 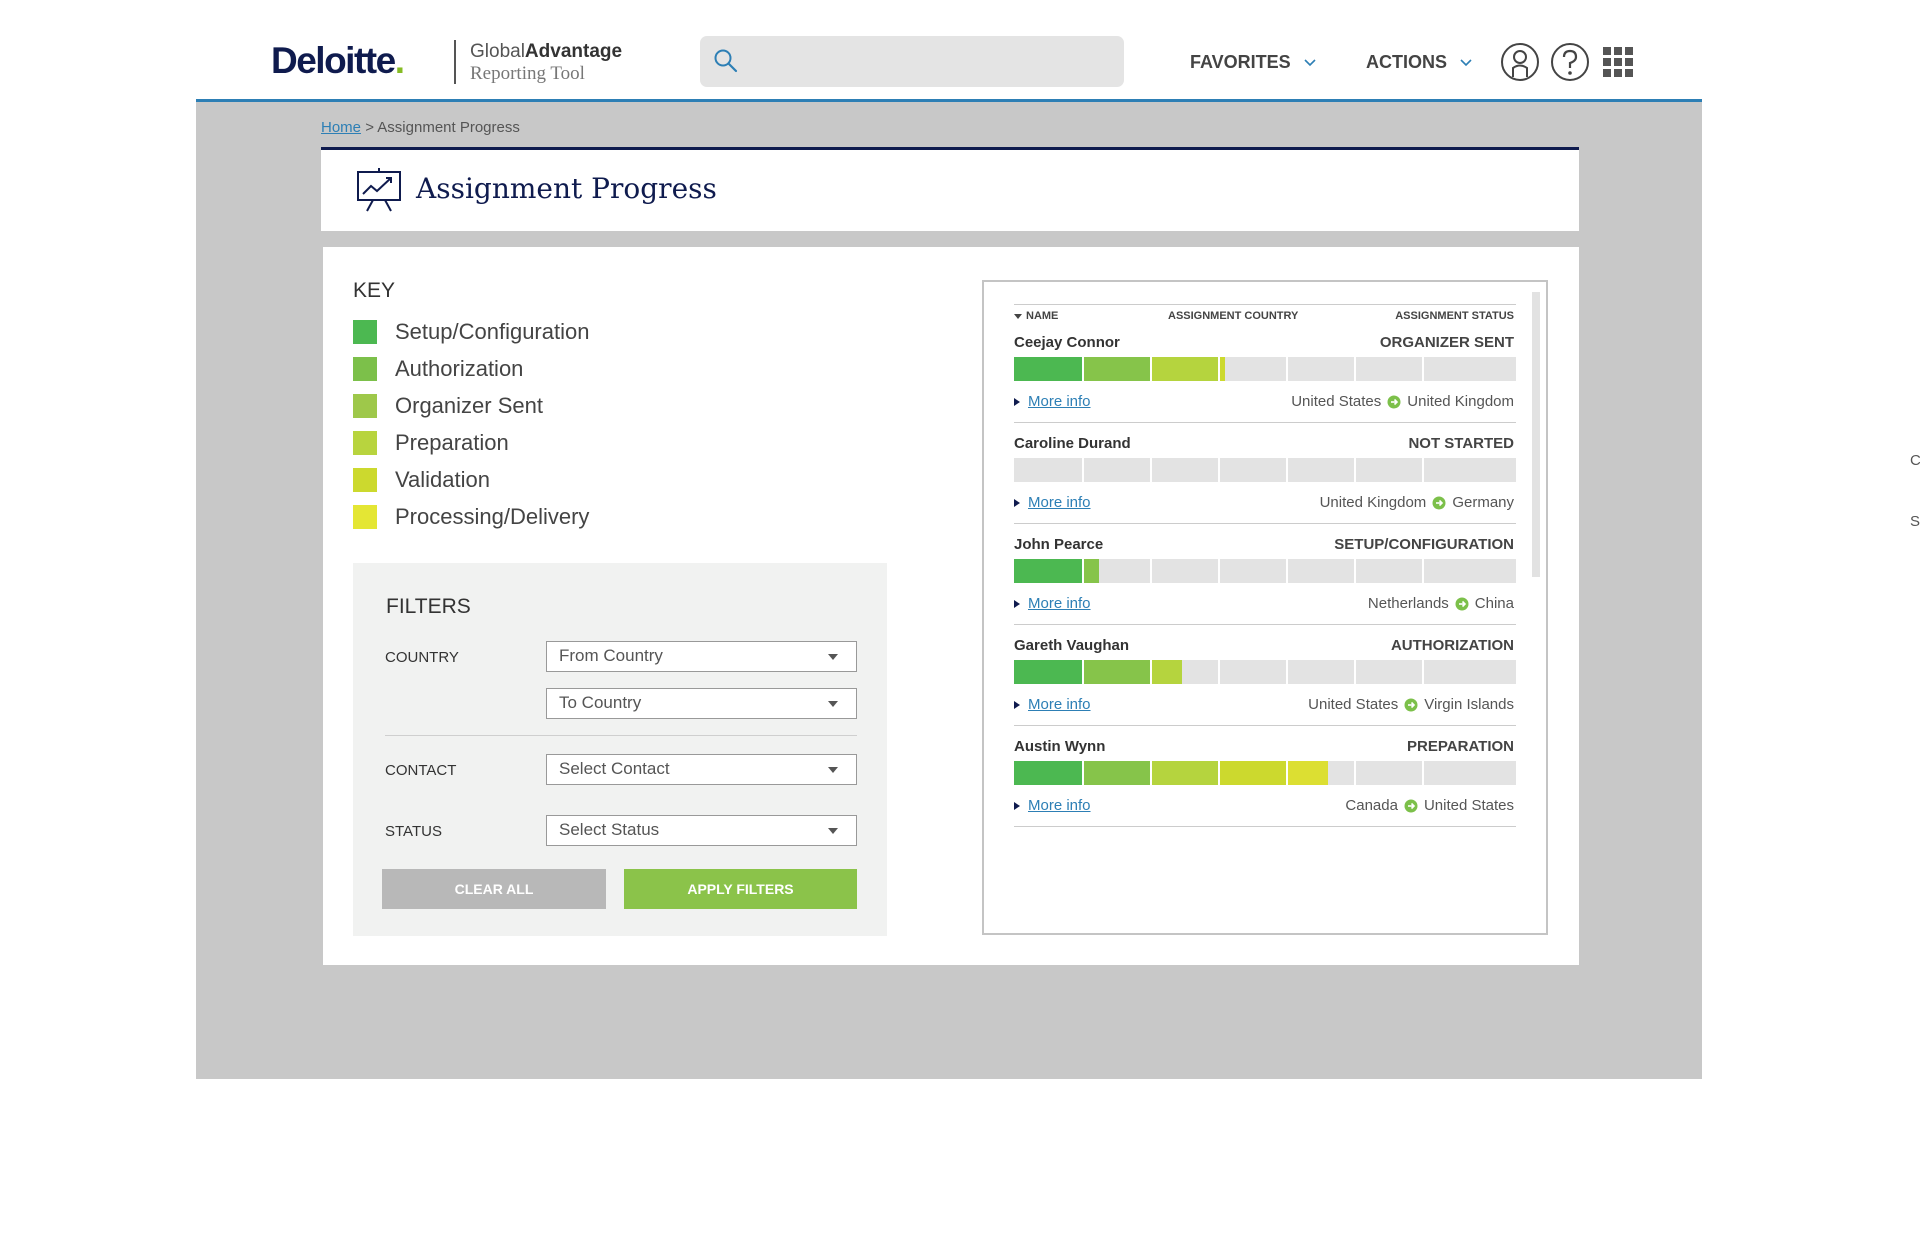 I want to click on country-column-header: ASSIGNMENT COUNTRY, so click(x=1233, y=316).